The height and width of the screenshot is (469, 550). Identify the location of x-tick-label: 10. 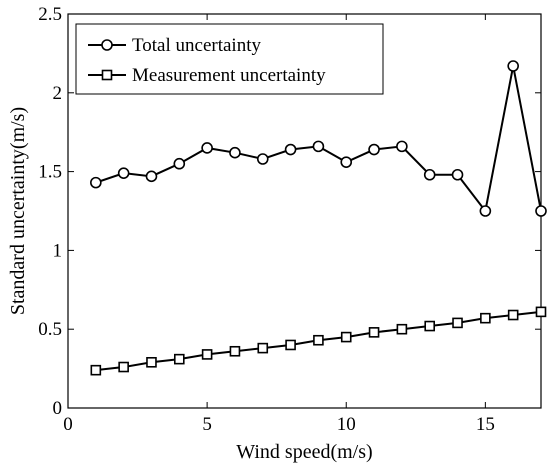
(346, 424).